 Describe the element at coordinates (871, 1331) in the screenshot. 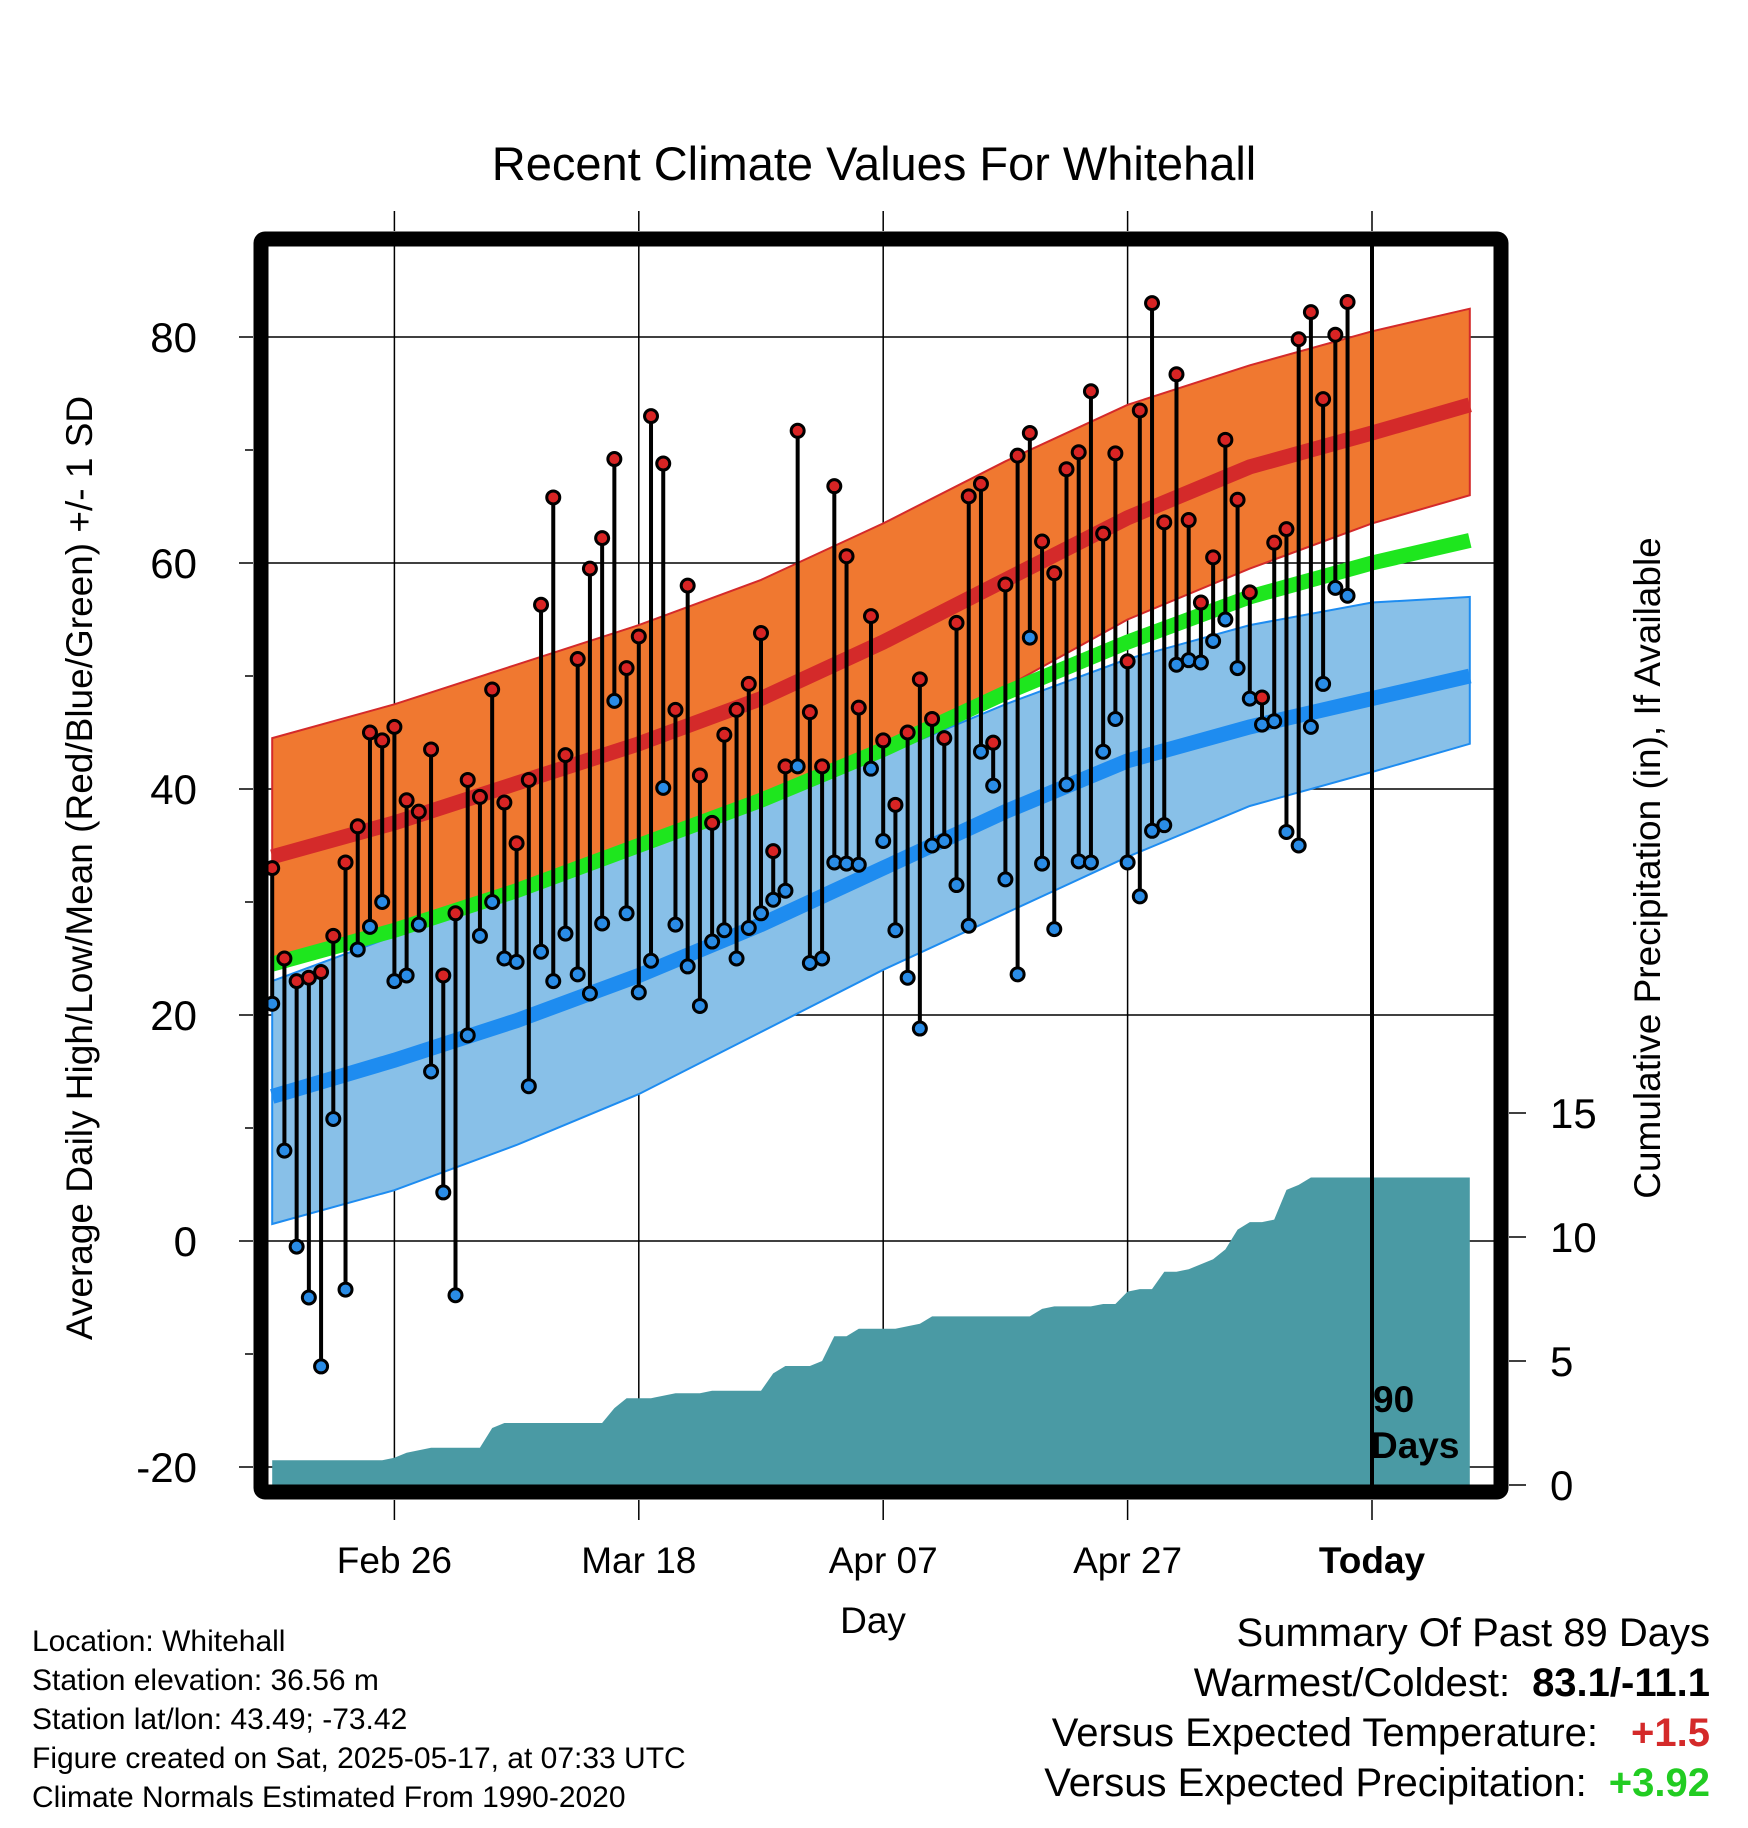

I see `precipitation-area` at that location.